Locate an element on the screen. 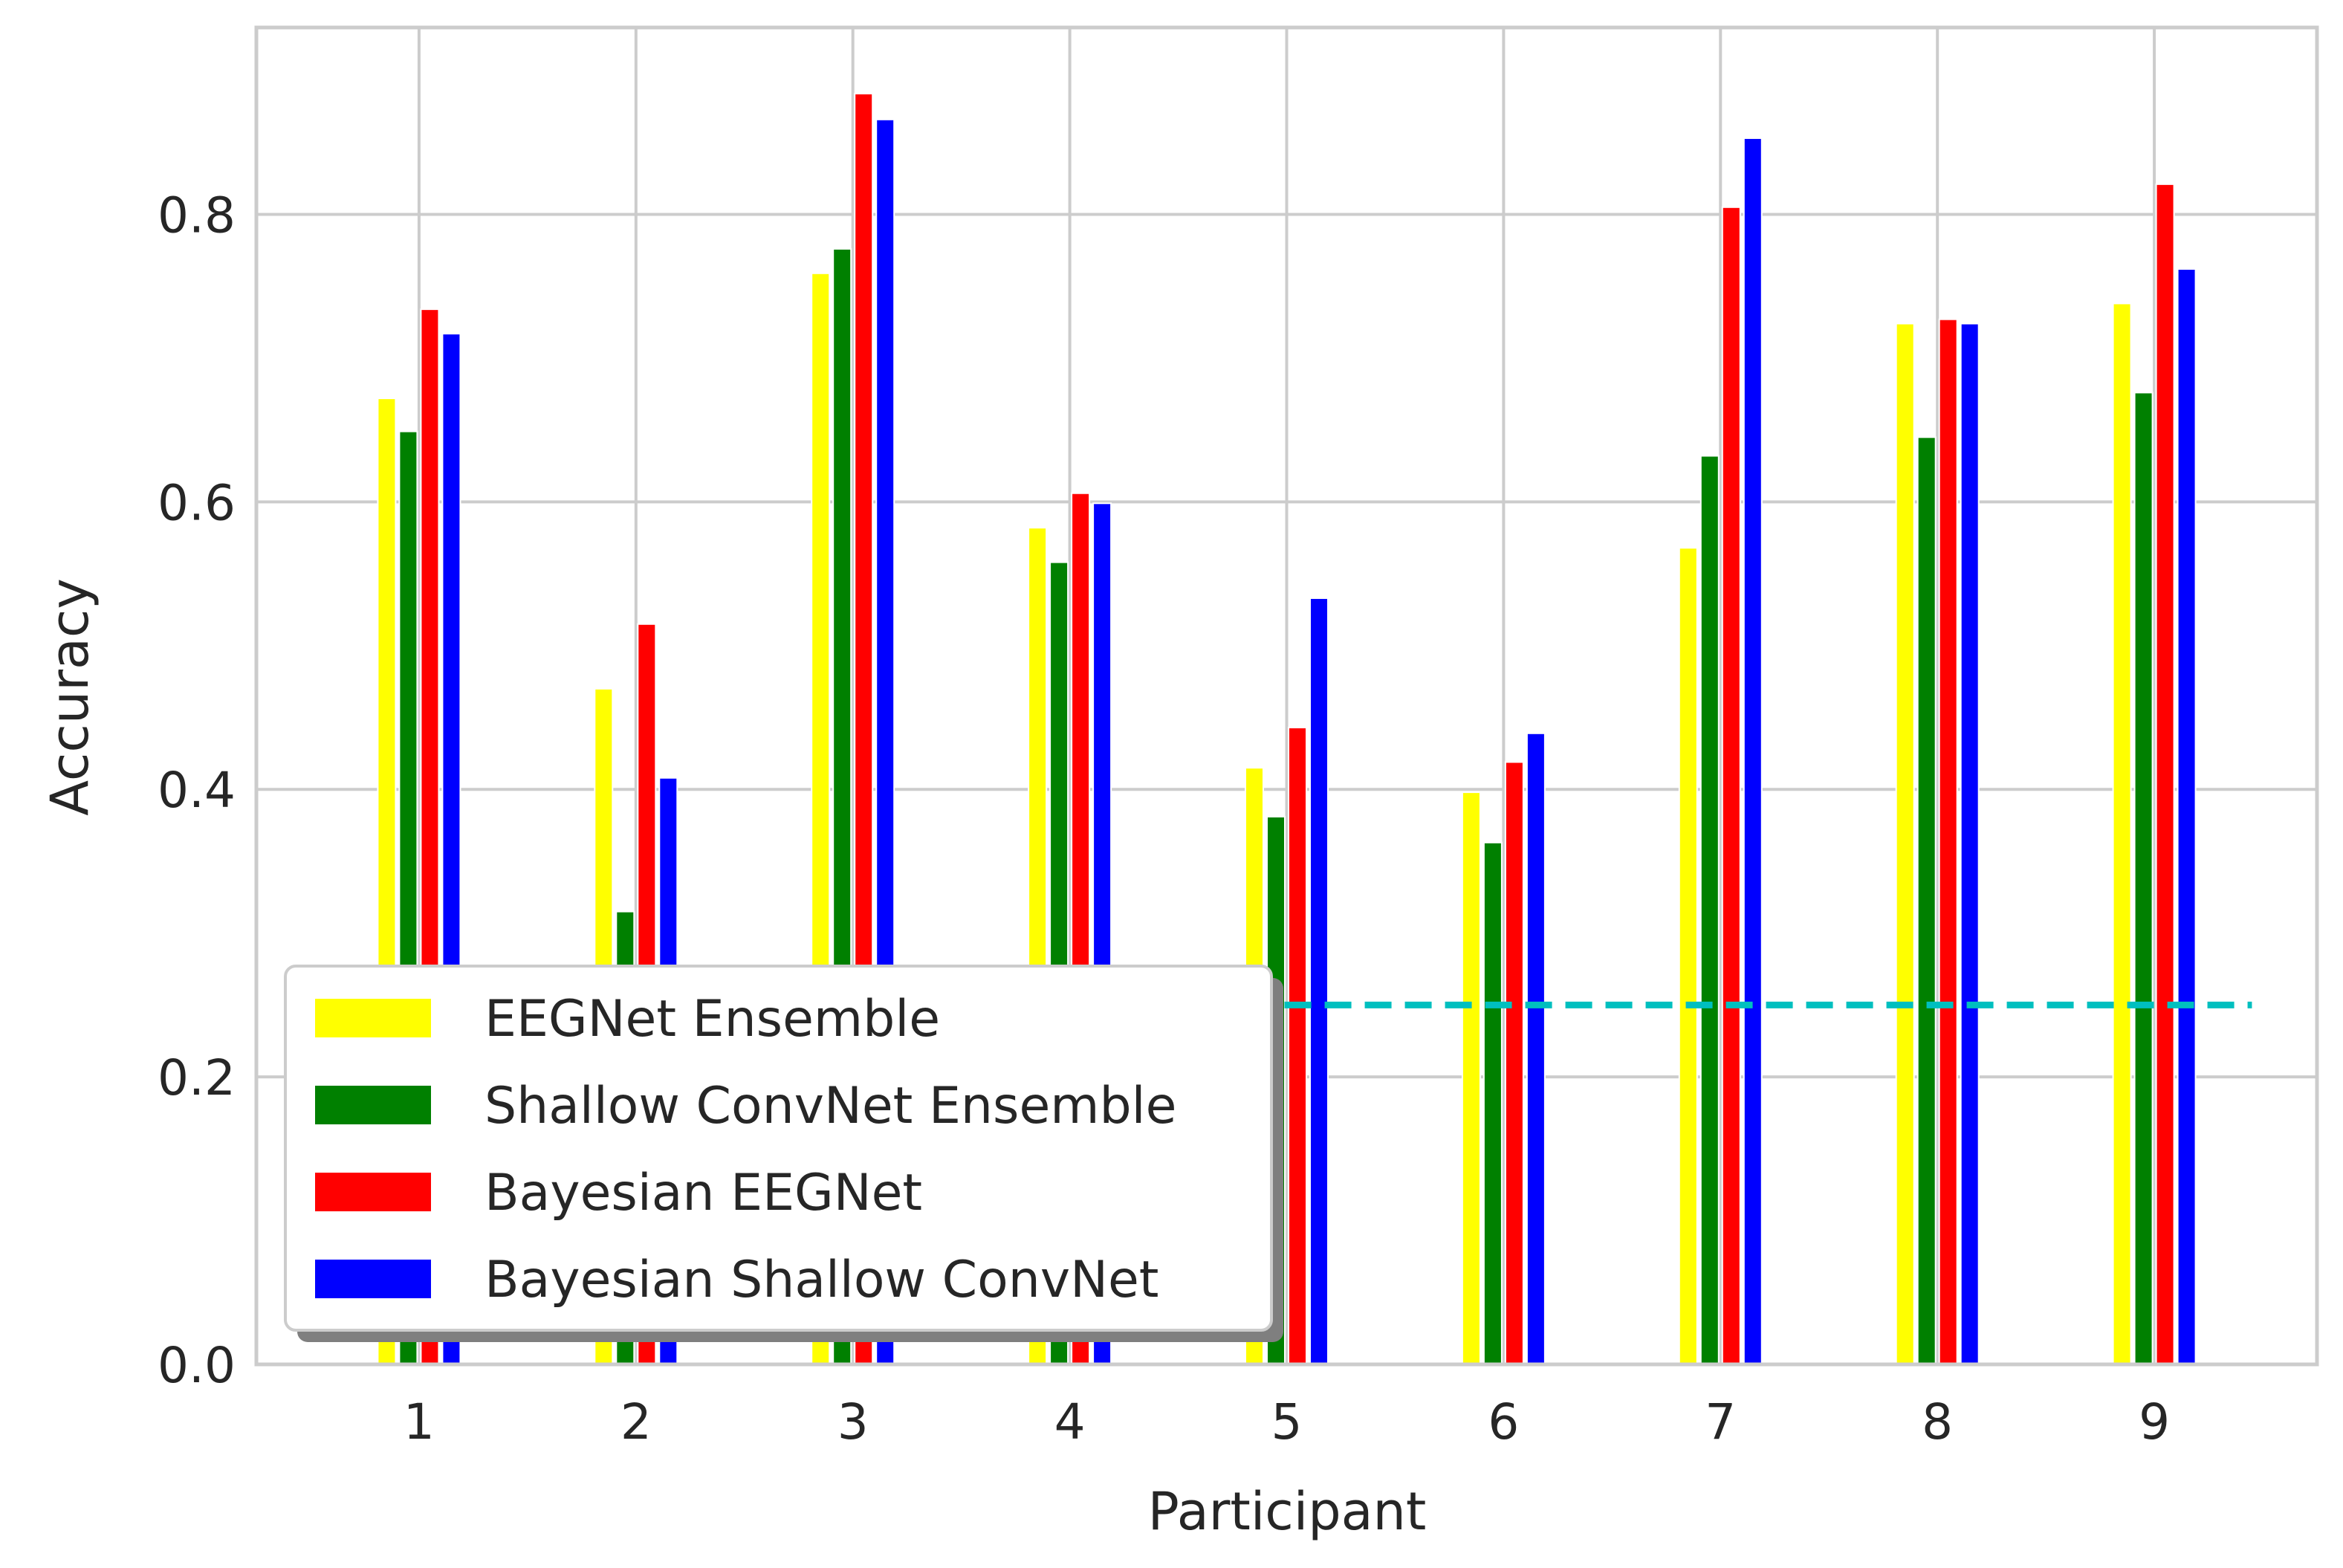 The width and height of the screenshot is (2343, 1568). legend-label: Bayesian Shallow ConvNet is located at coordinates (821, 1280).